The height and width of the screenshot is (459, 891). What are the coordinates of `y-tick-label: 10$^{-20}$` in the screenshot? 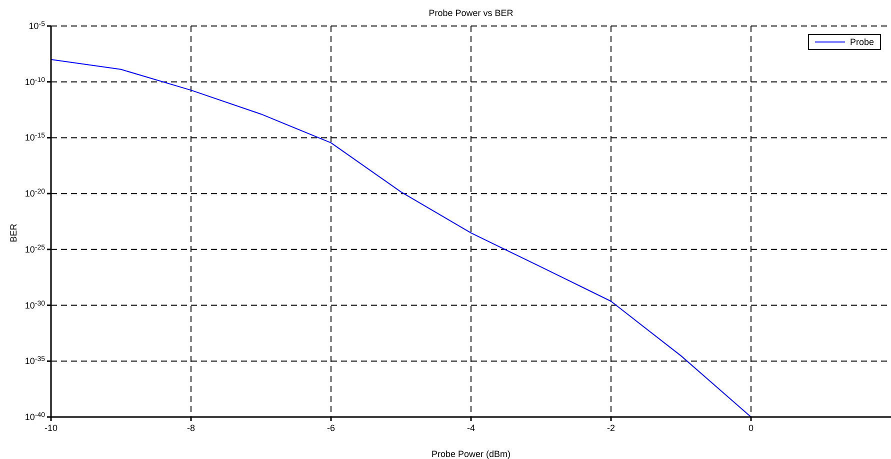 It's located at (35, 193).